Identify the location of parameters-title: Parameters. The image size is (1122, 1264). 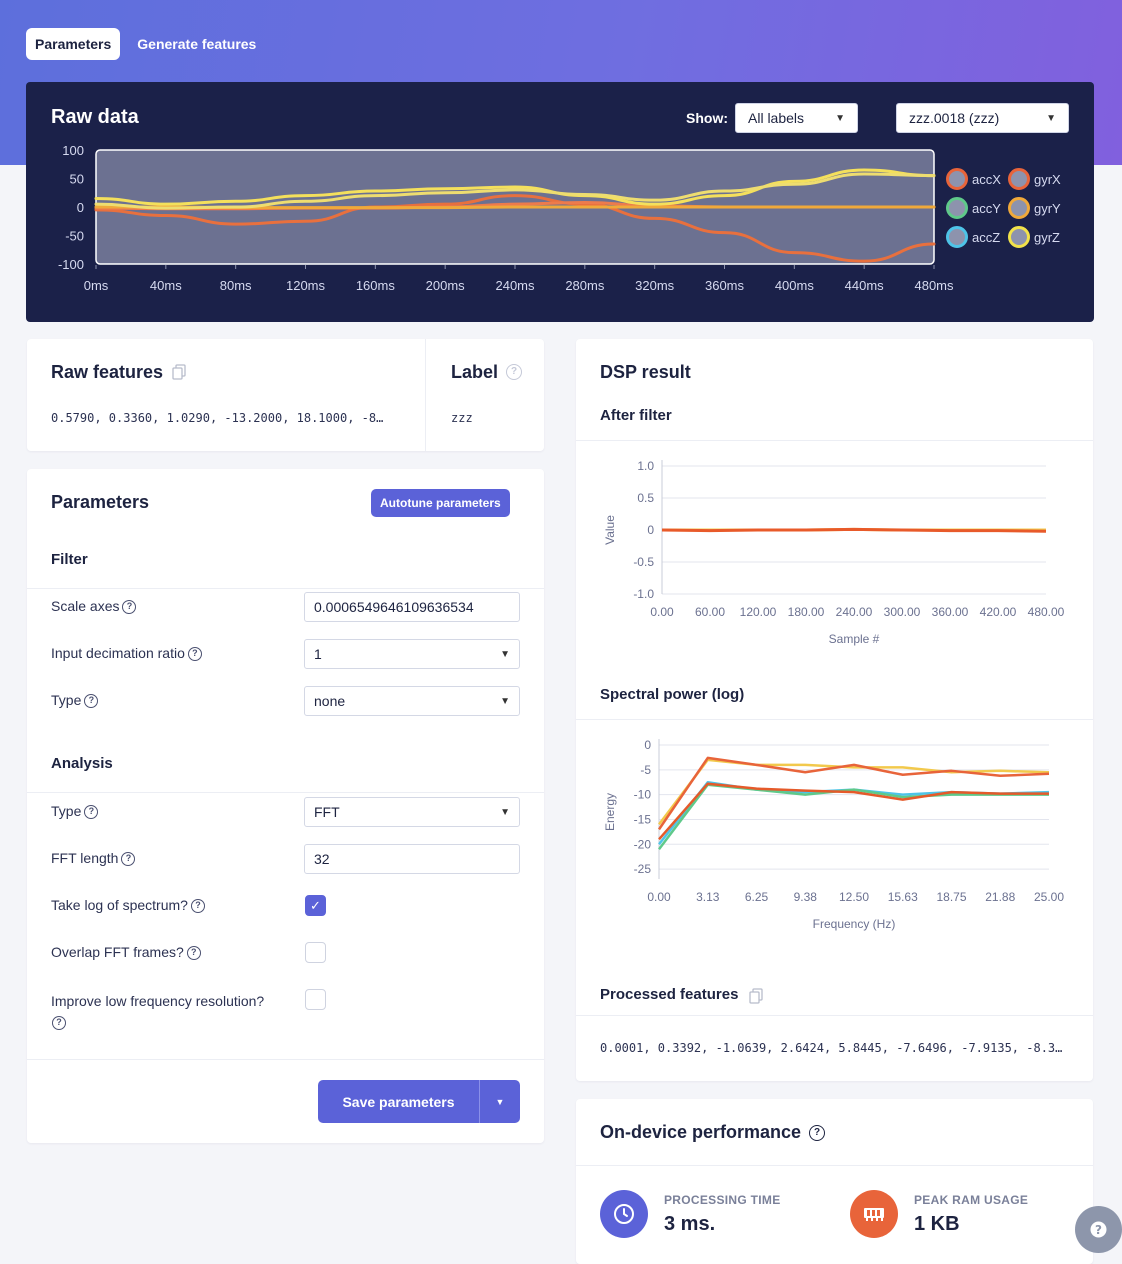
(100, 502).